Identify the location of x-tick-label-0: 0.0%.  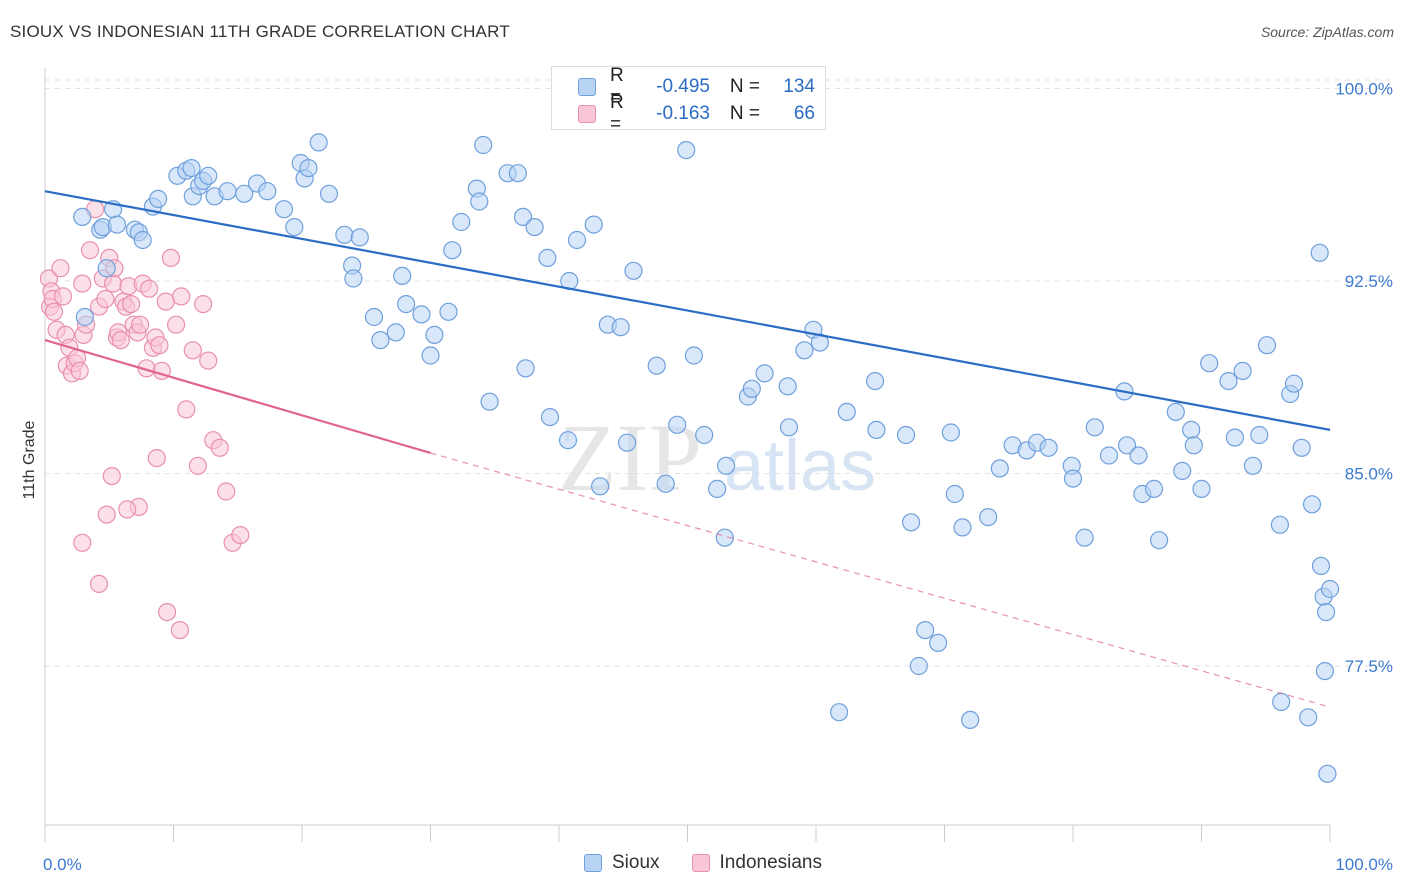
(62, 864).